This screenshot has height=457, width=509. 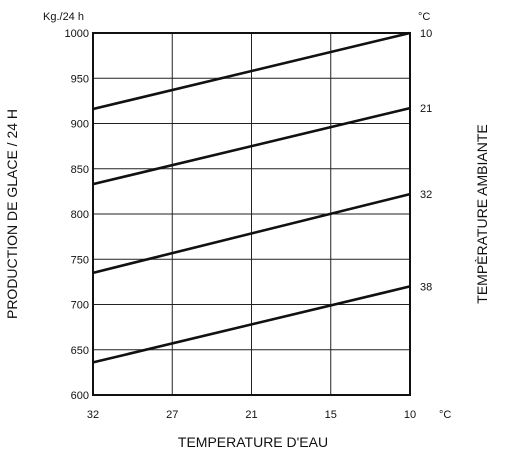 I want to click on right-unit-label: °C, so click(x=424, y=17).